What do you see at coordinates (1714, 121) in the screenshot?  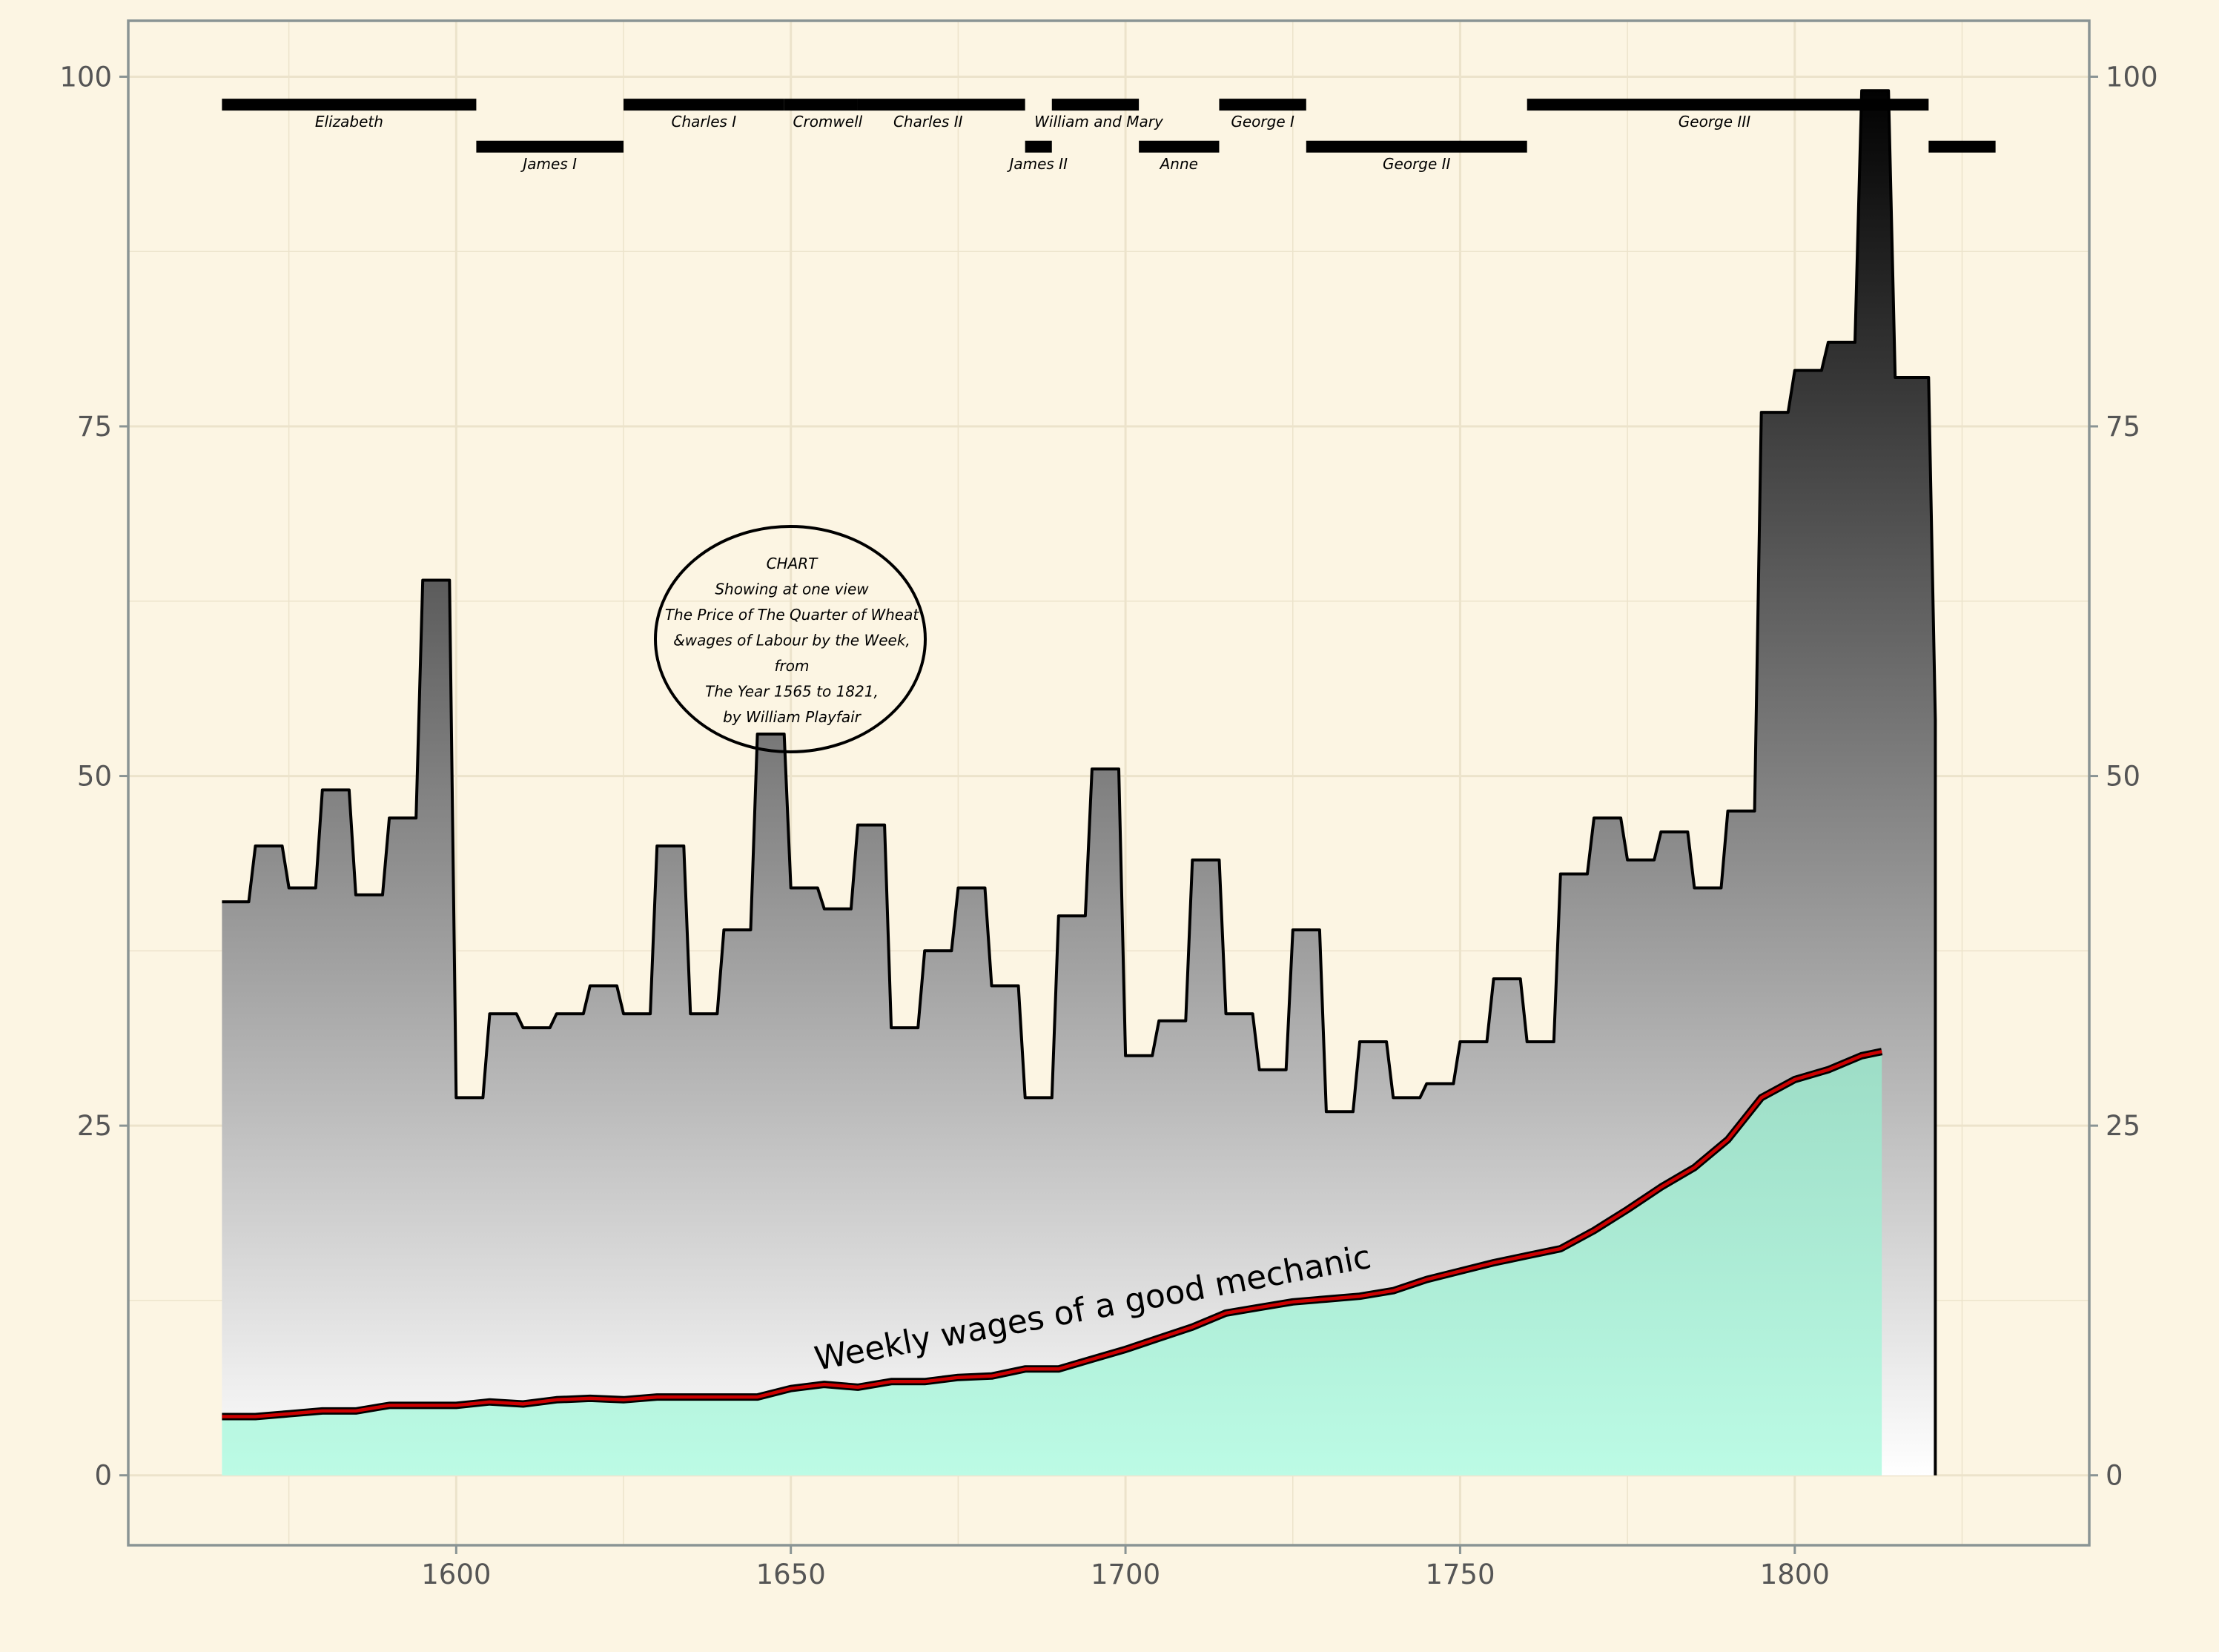 I see `reign-label: George III` at bounding box center [1714, 121].